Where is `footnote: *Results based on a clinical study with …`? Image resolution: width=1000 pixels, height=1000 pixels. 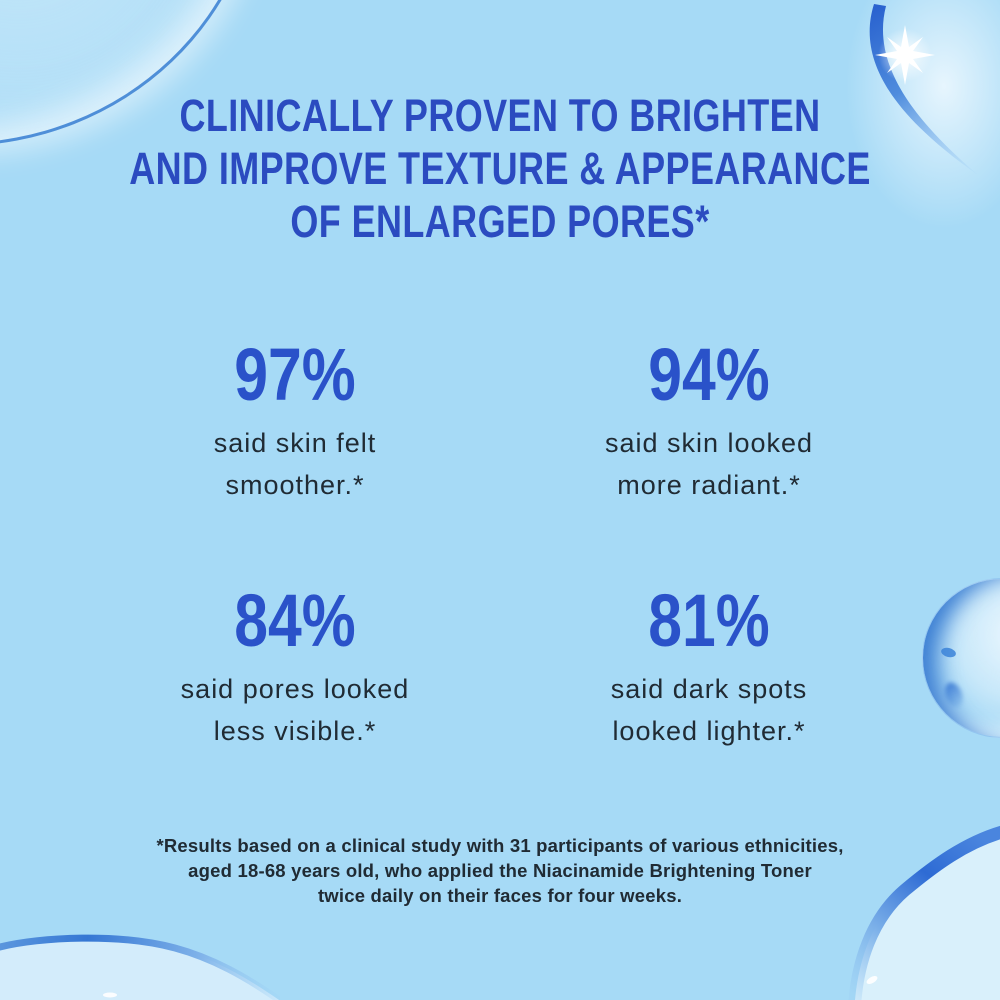
footnote: *Results based on a clinical study with … is located at coordinates (500, 870).